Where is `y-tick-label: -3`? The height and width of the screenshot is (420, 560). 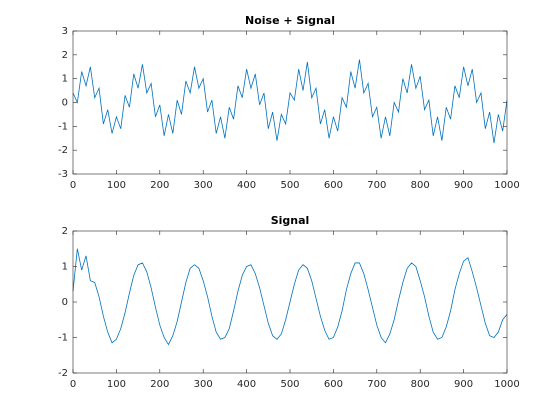
y-tick-label: -3 is located at coordinates (63, 174).